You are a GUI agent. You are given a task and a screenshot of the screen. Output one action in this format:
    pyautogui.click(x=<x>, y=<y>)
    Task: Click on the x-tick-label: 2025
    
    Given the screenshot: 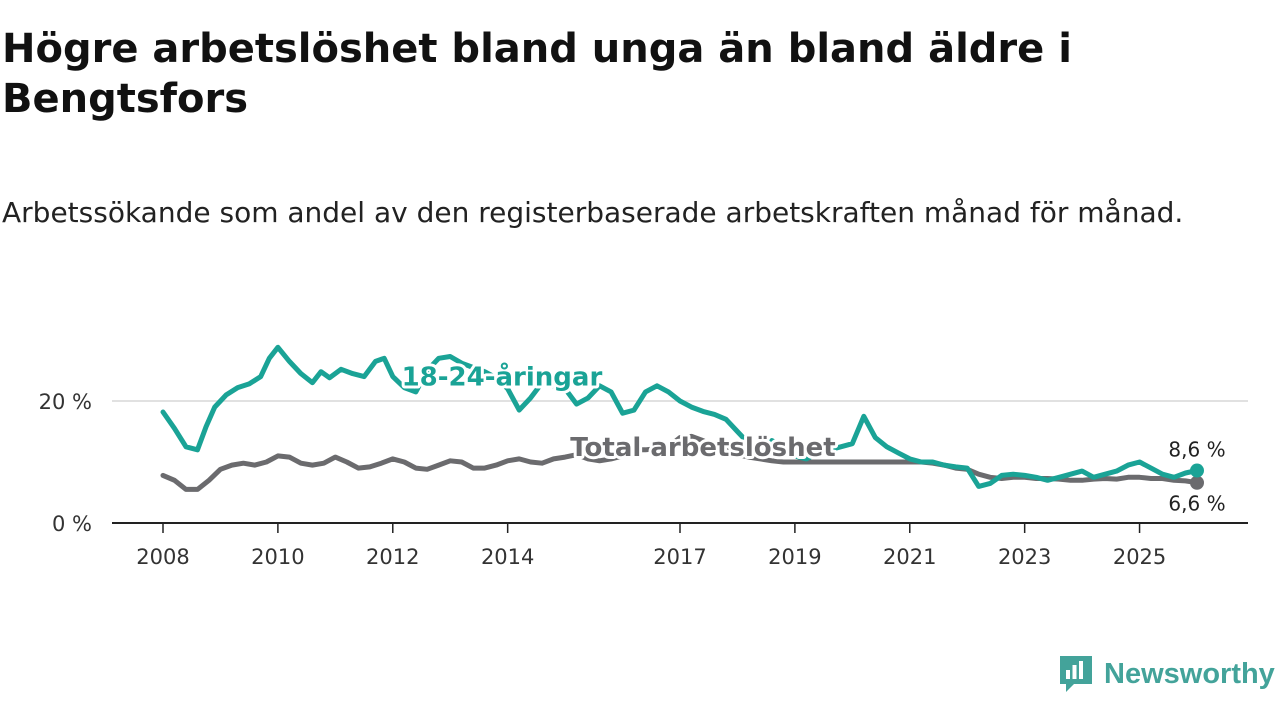 What is the action you would take?
    pyautogui.click(x=1139, y=557)
    